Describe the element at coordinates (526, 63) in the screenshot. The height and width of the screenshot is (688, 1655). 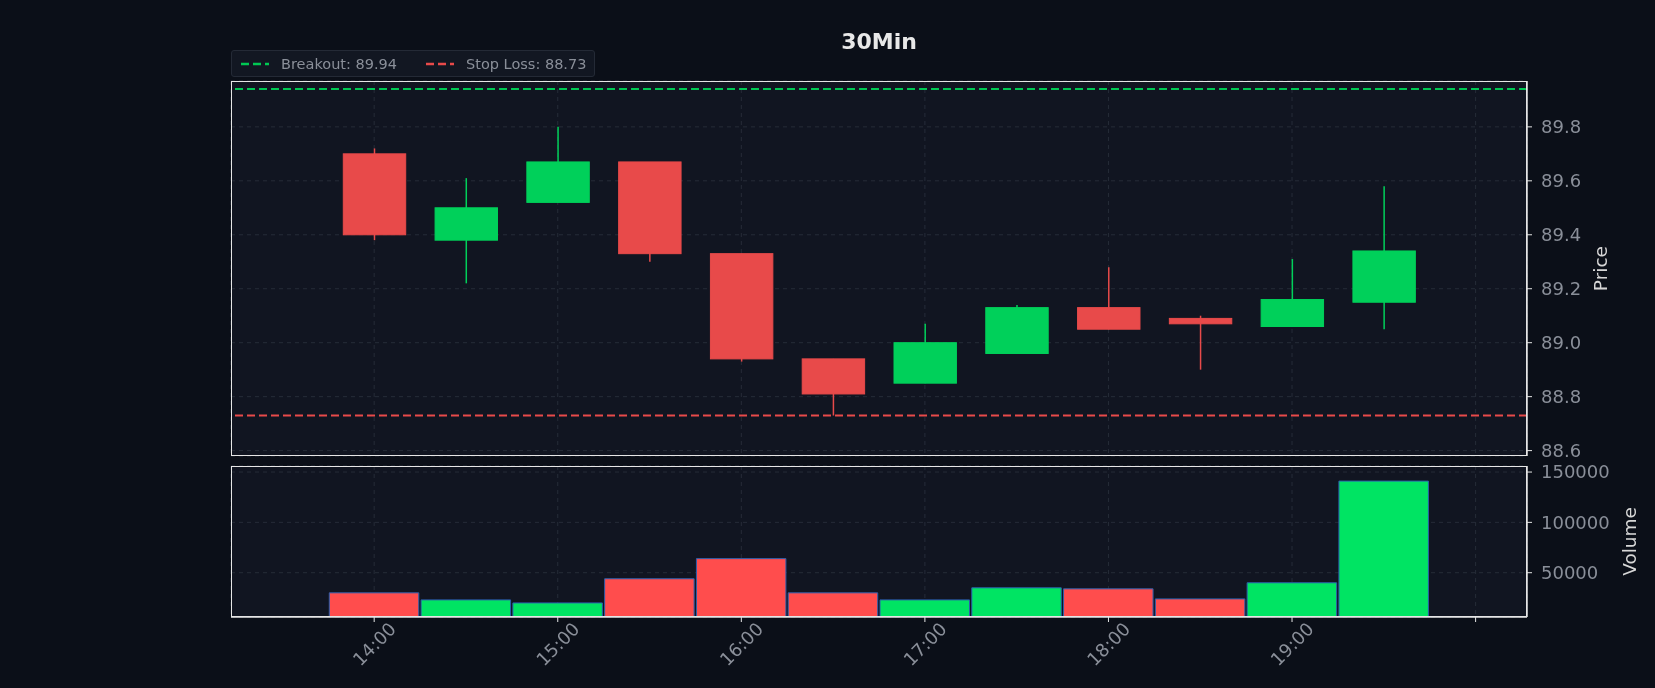
I see `legend-label: Stop Loss: 88.73` at that location.